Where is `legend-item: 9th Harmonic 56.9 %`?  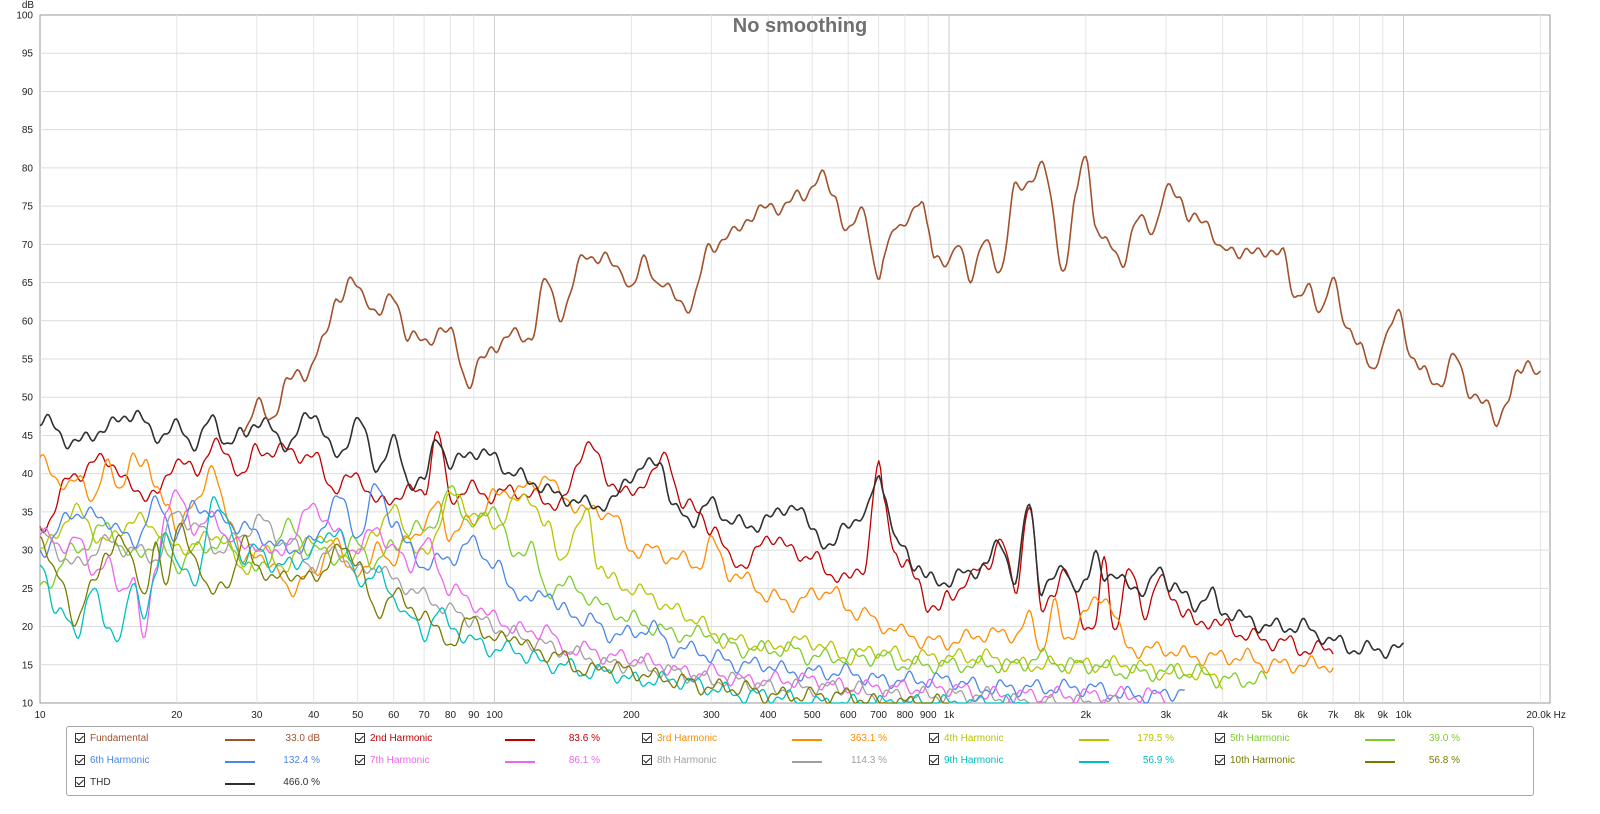 legend-item: 9th Harmonic 56.9 % is located at coordinates (1064, 761).